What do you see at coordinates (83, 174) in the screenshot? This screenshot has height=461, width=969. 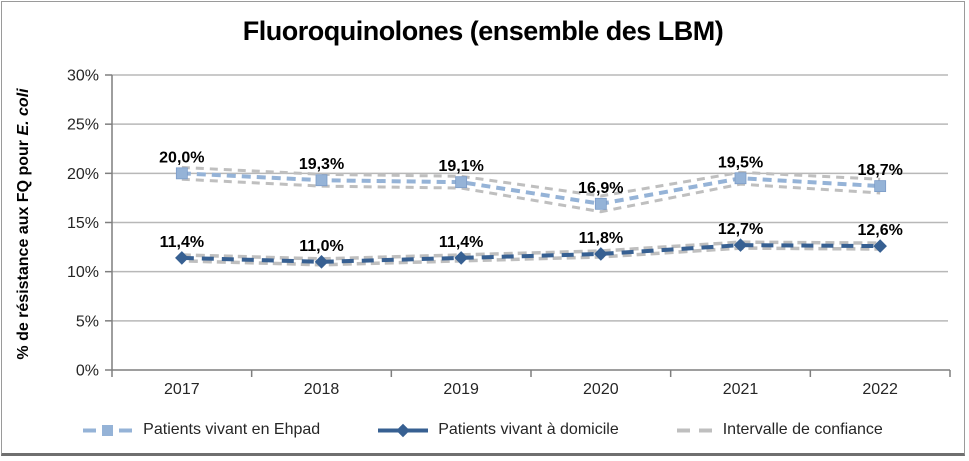 I see `y-tick-label: 20%` at bounding box center [83, 174].